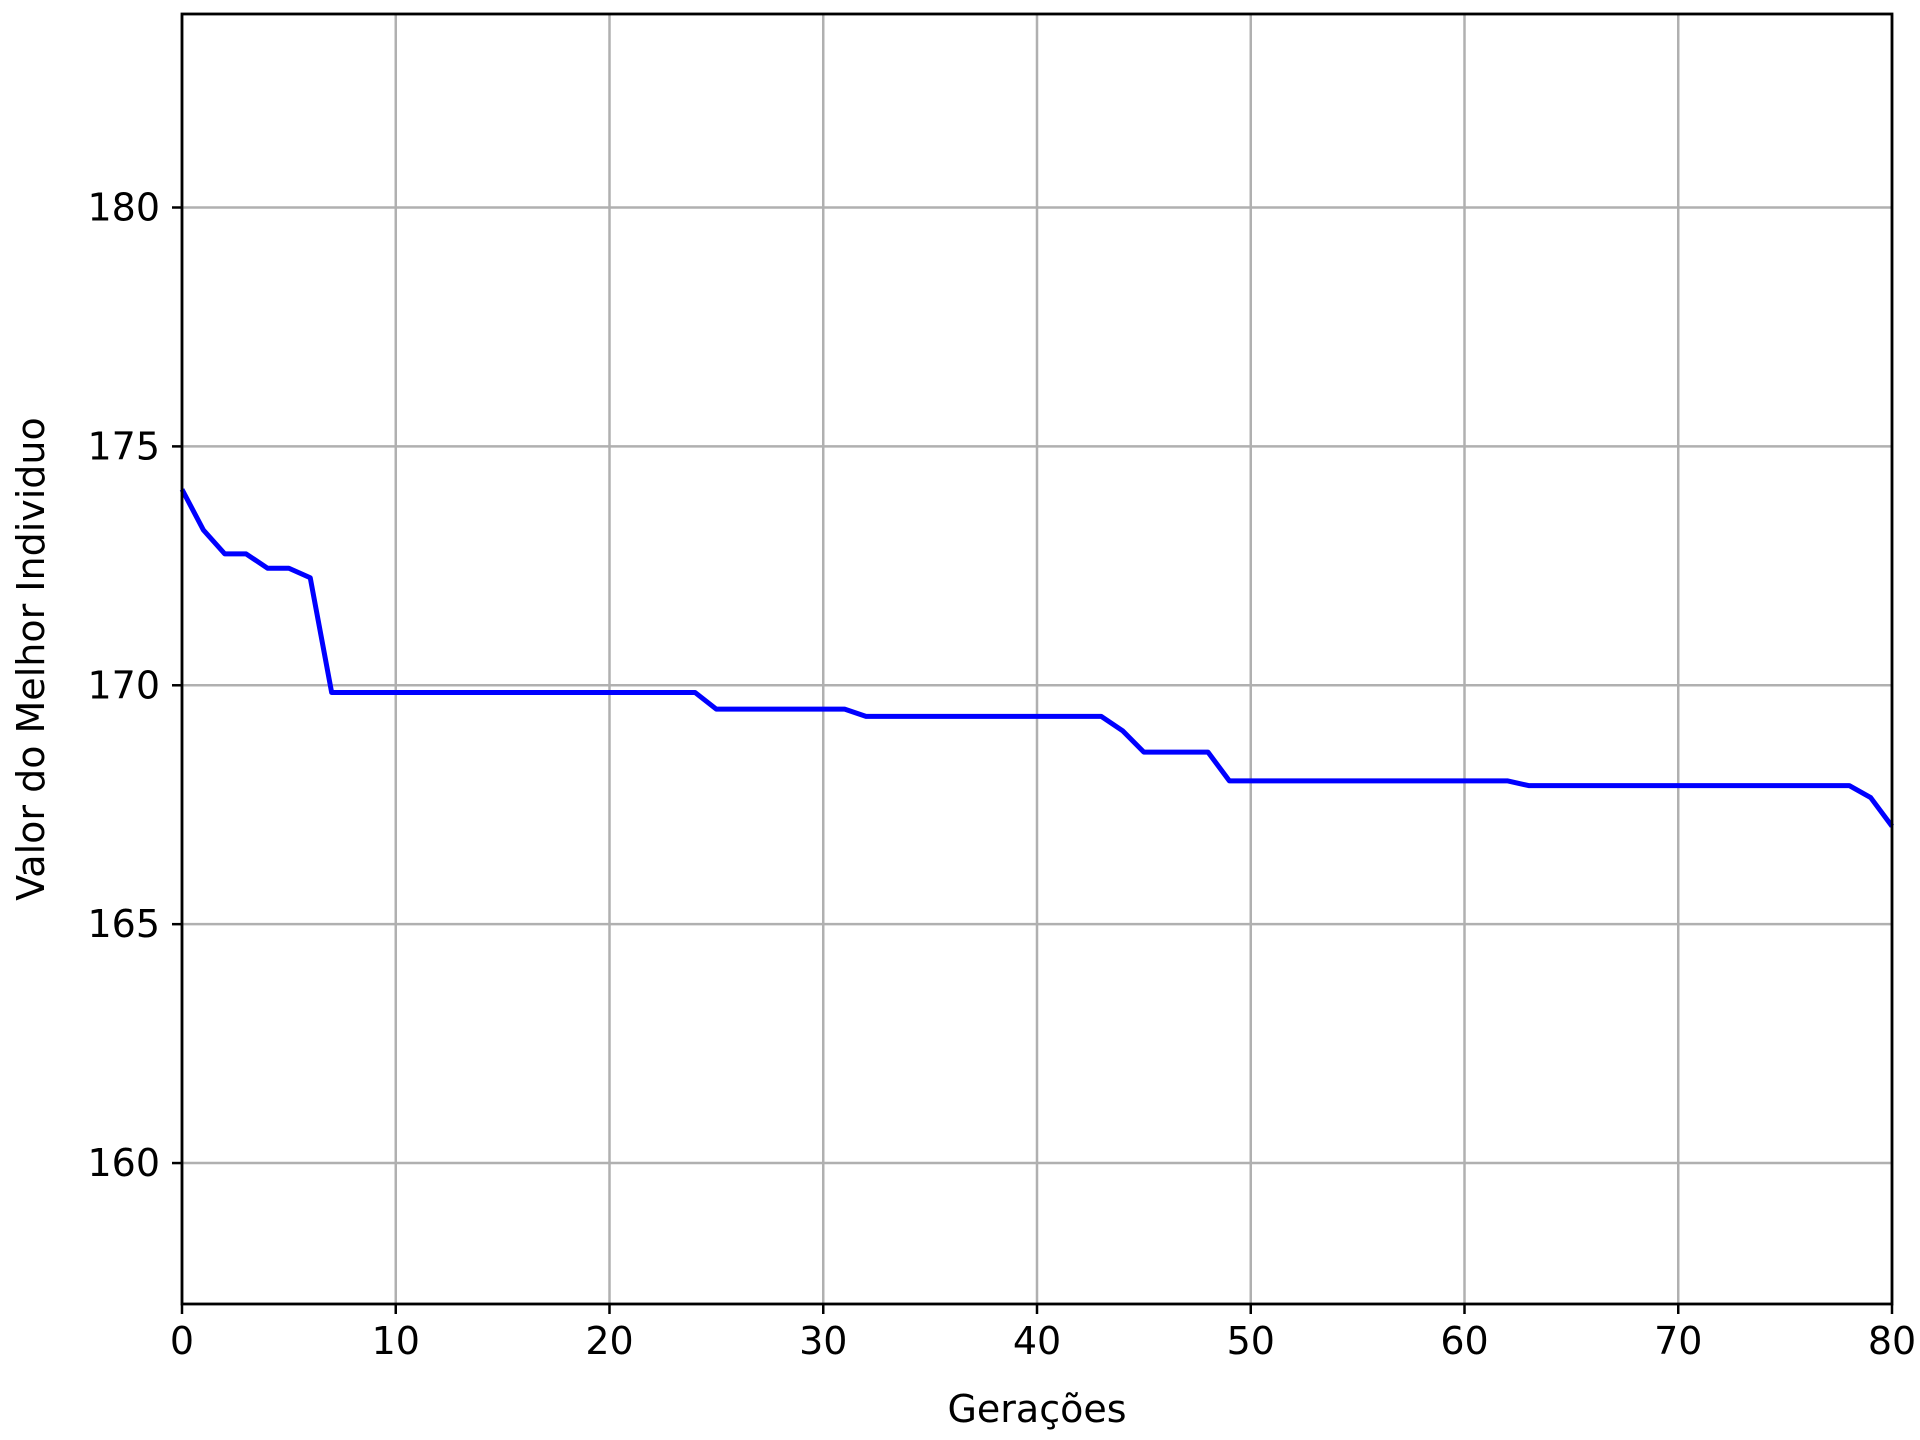 Image resolution: width=1920 pixels, height=1440 pixels. I want to click on x-tick-label: 70, so click(1678, 1341).